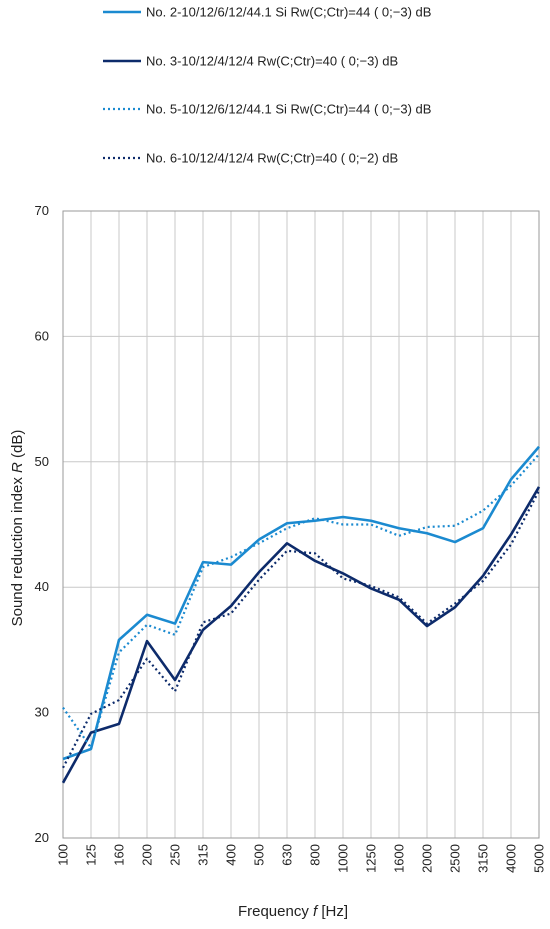  I want to click on x-tick-label: 500, so click(259, 855).